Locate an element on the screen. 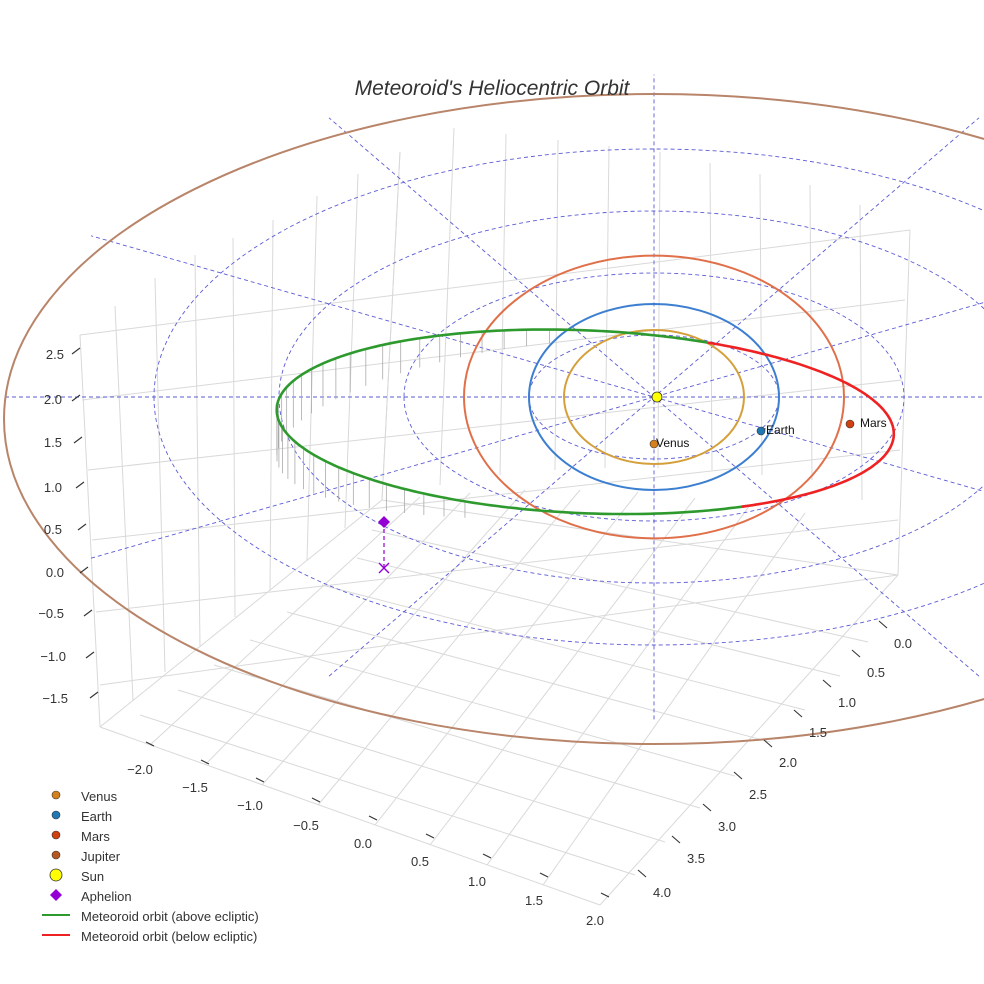 The height and width of the screenshot is (984, 984). z-tick-label: −0.5 is located at coordinates (51, 613).